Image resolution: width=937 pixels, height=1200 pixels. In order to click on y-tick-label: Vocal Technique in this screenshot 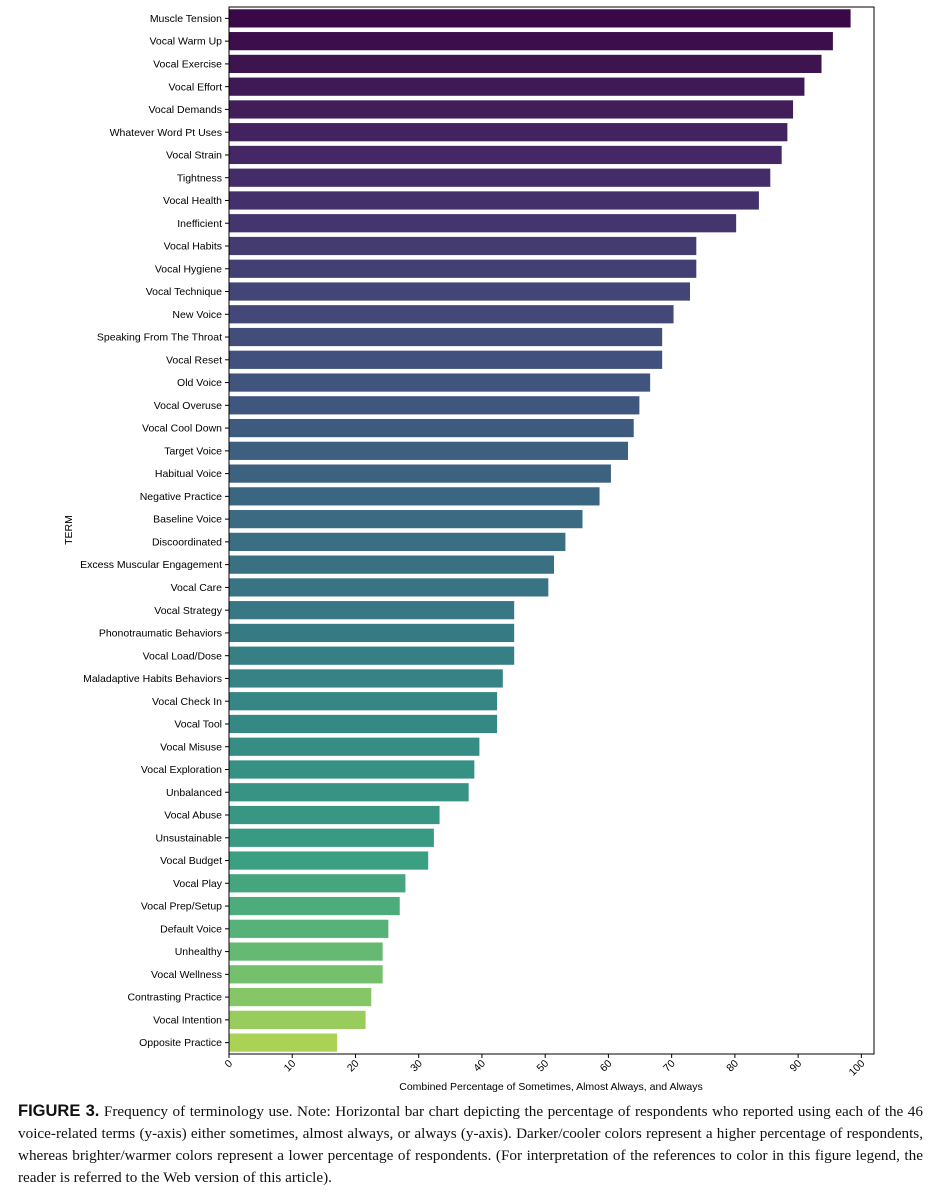, I will do `click(184, 292)`.